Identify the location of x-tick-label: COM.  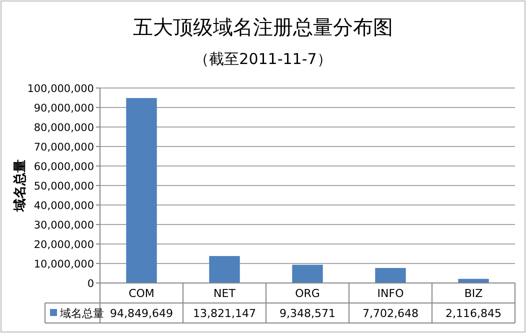
(141, 293).